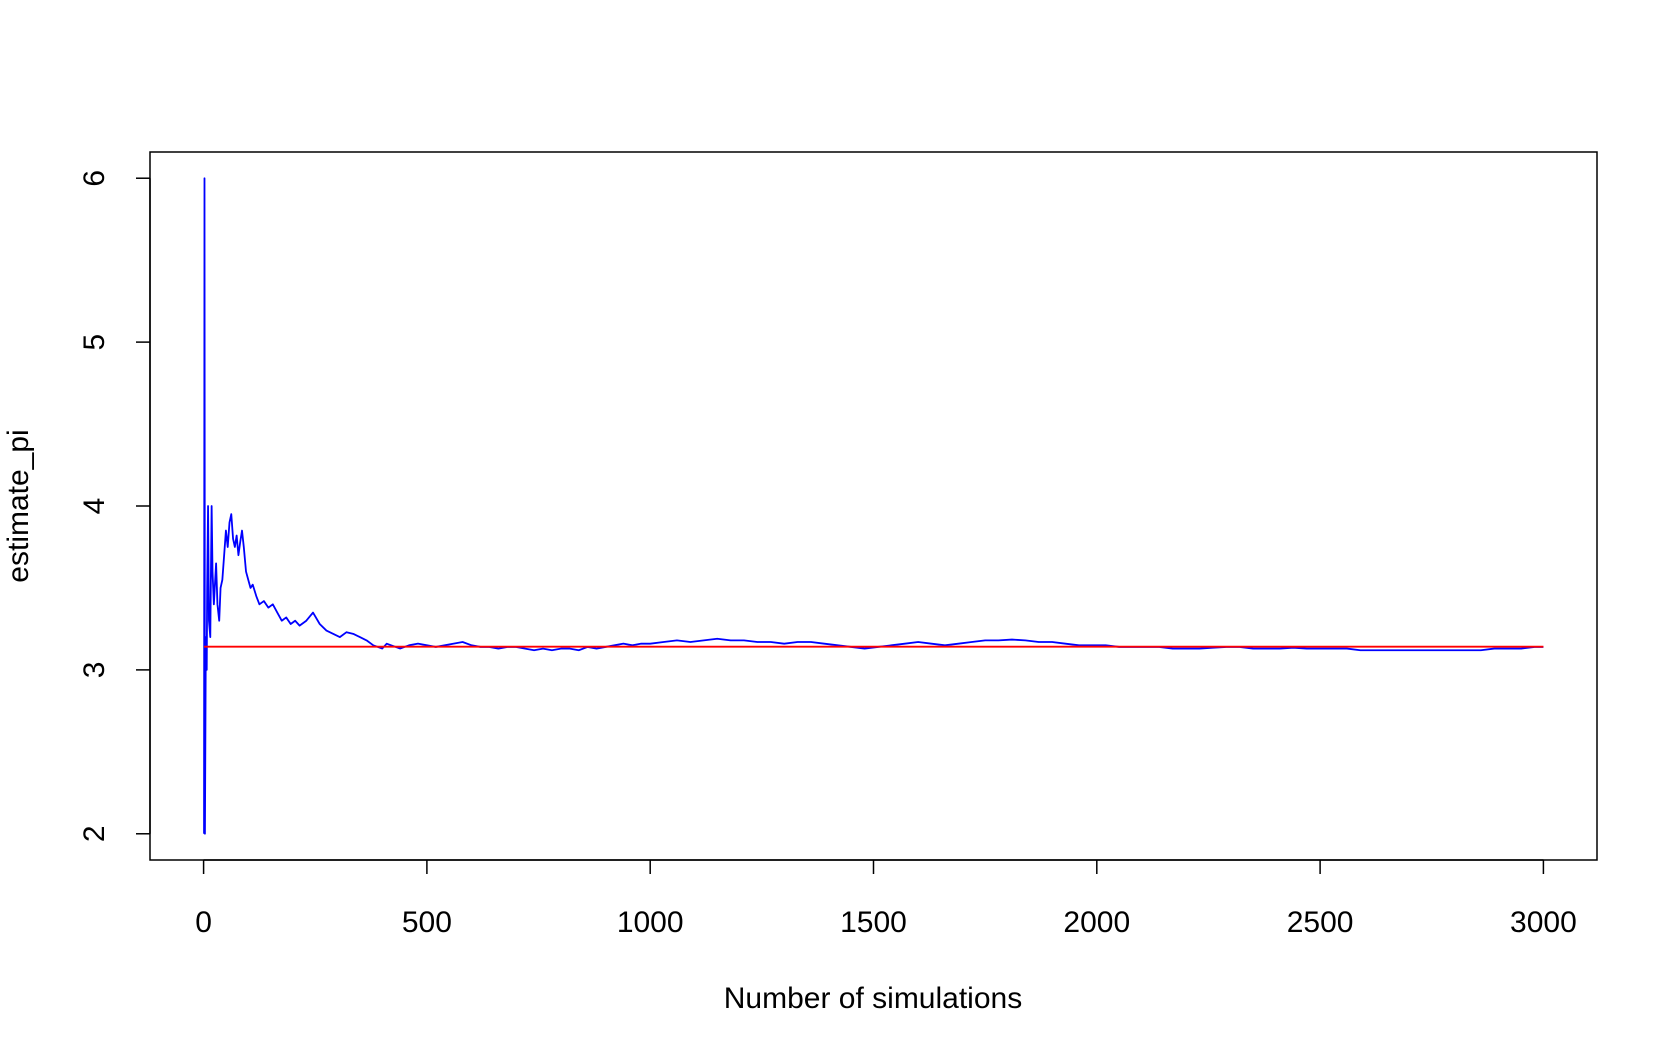  Describe the element at coordinates (886, 899) in the screenshot. I see `x-axis: 0 500 1000 1500 2000 2500 3000` at that location.